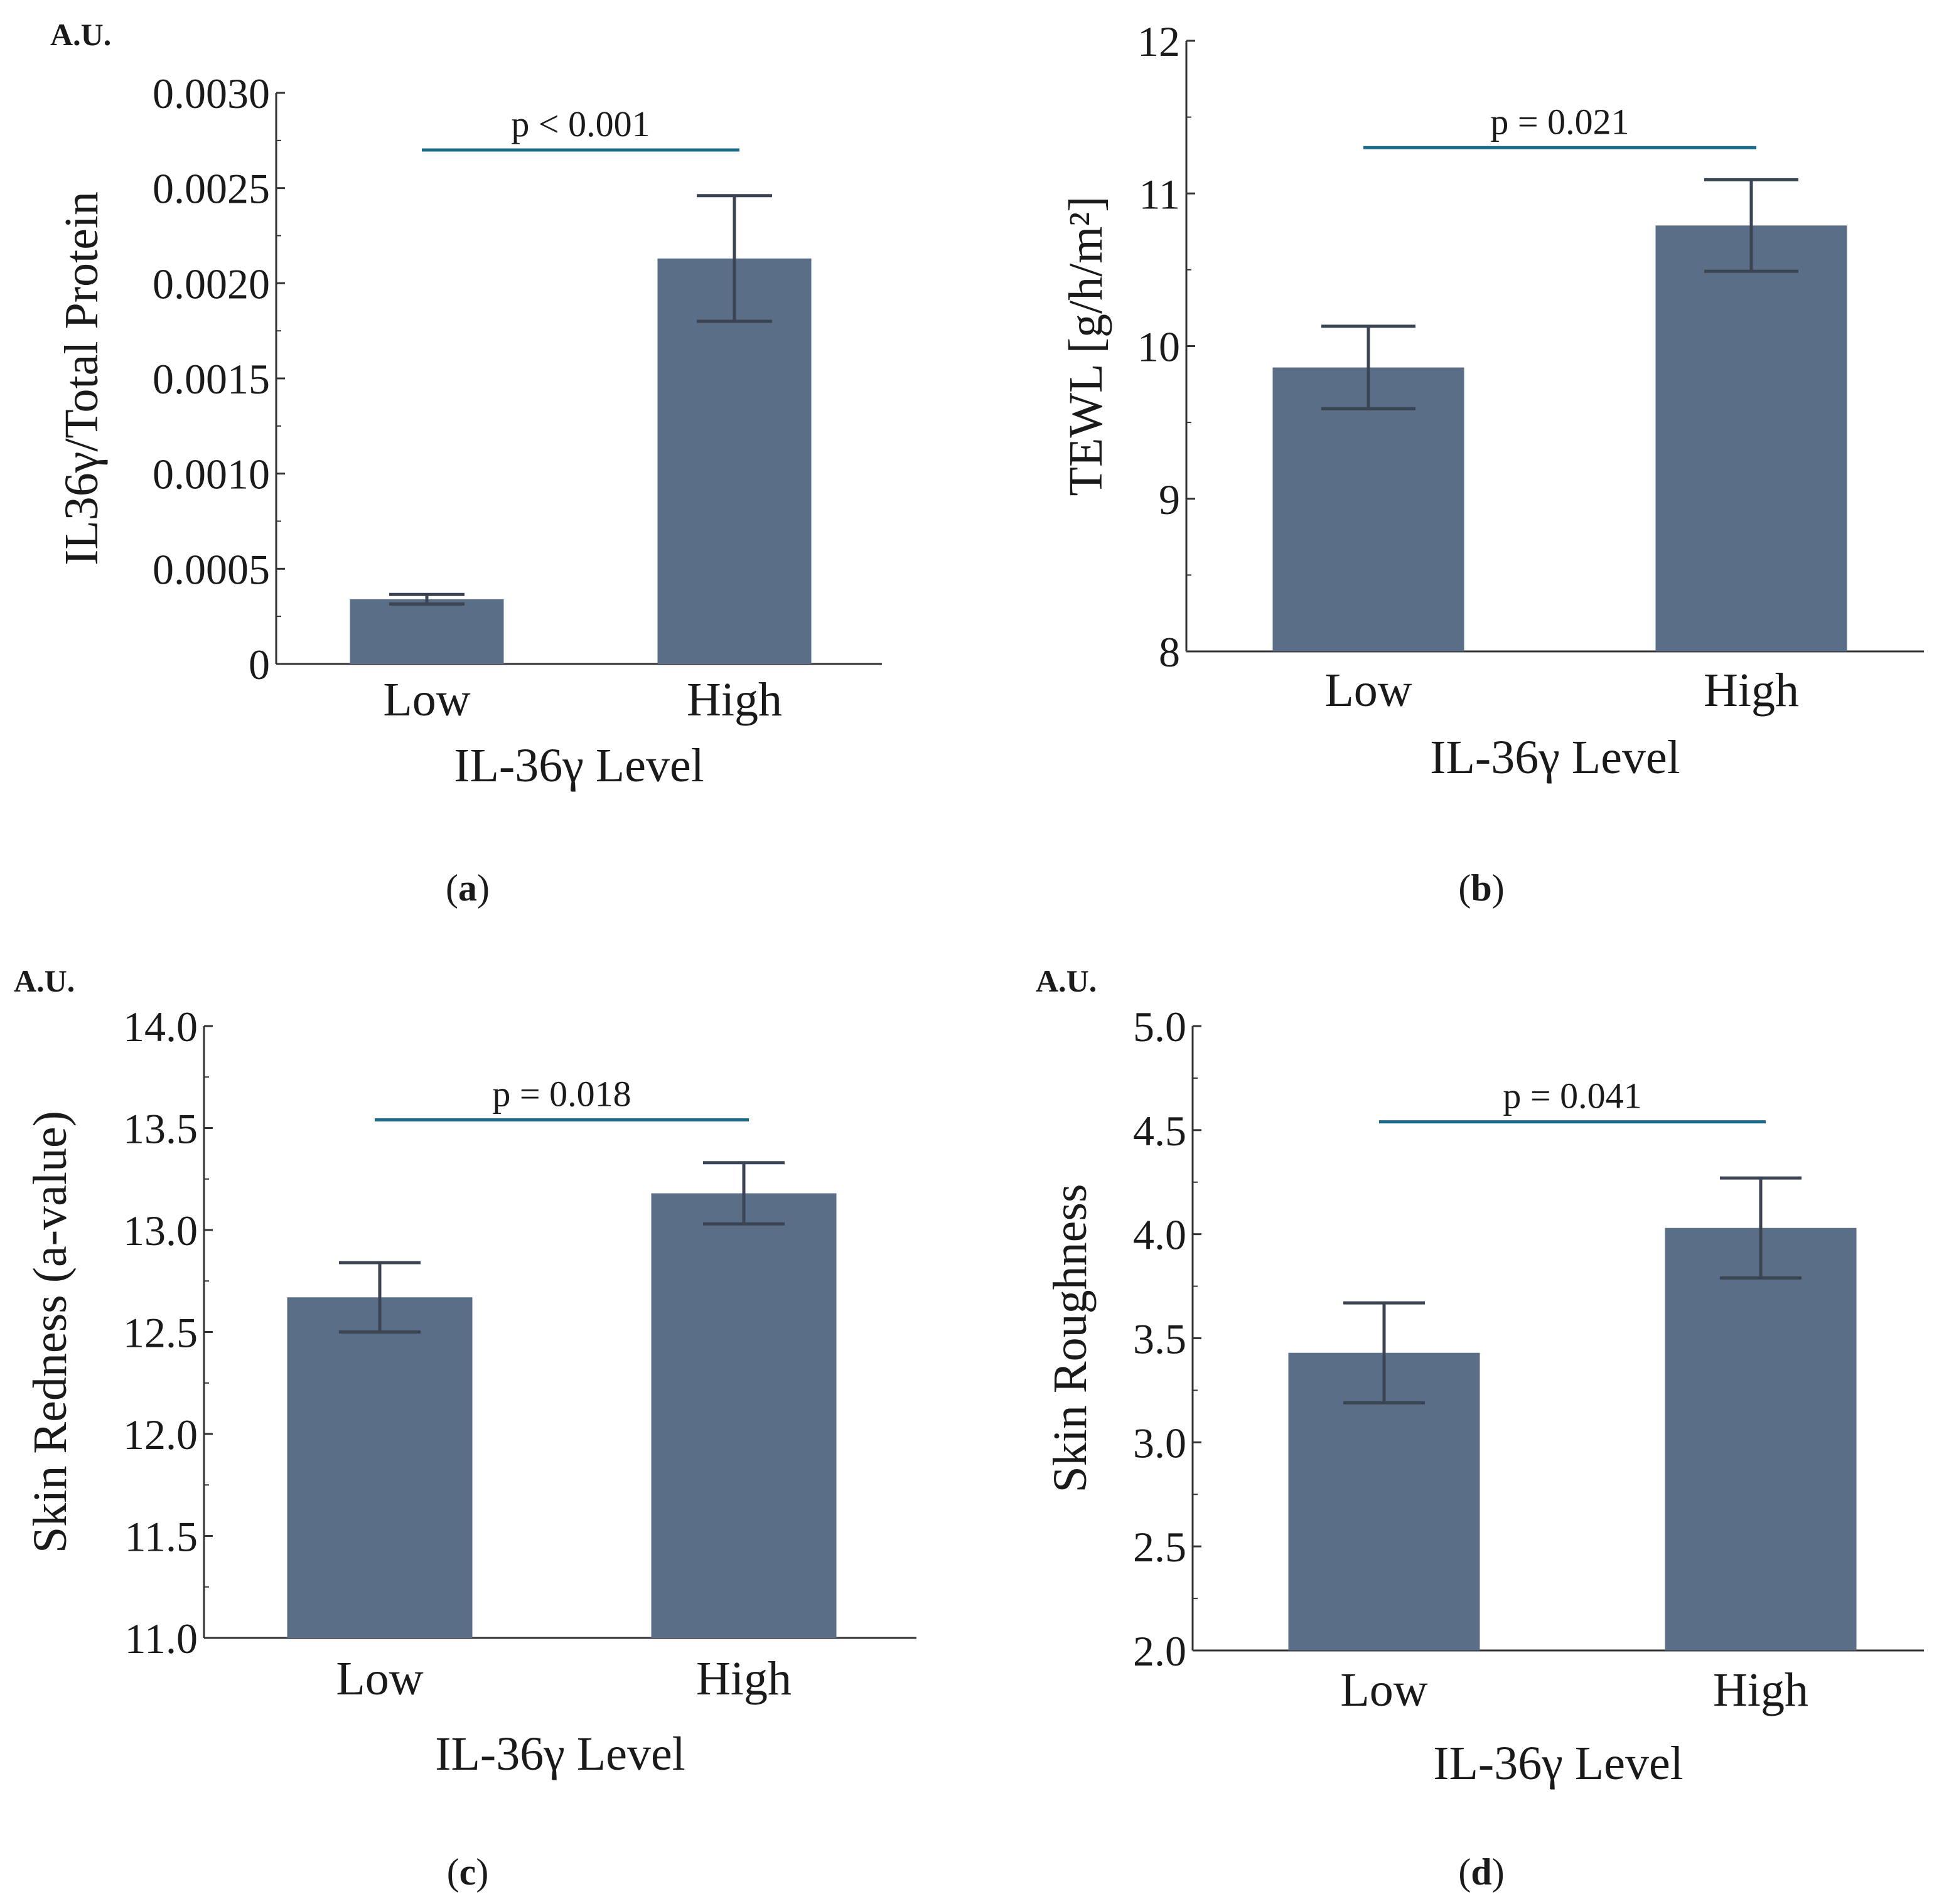 This screenshot has height=1904, width=1944. Describe the element at coordinates (211, 379) in the screenshot. I see `y-tick-label: 0.0015` at that location.